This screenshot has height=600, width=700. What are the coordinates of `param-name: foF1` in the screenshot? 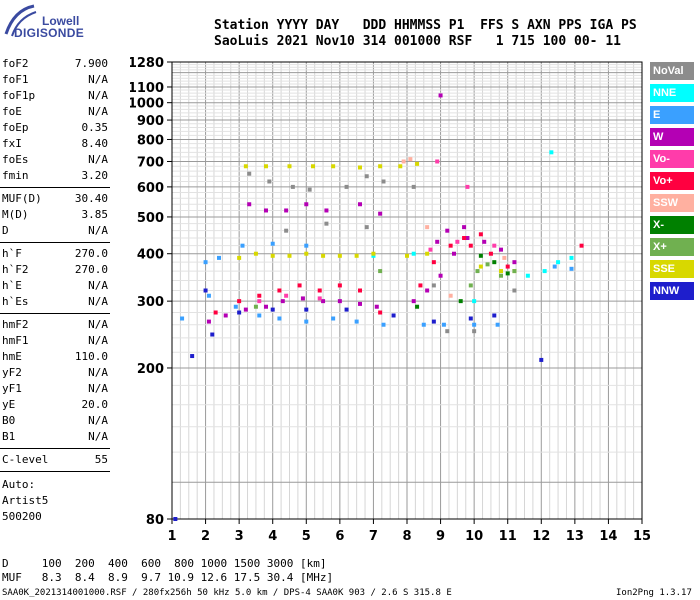 It's located at (15, 79).